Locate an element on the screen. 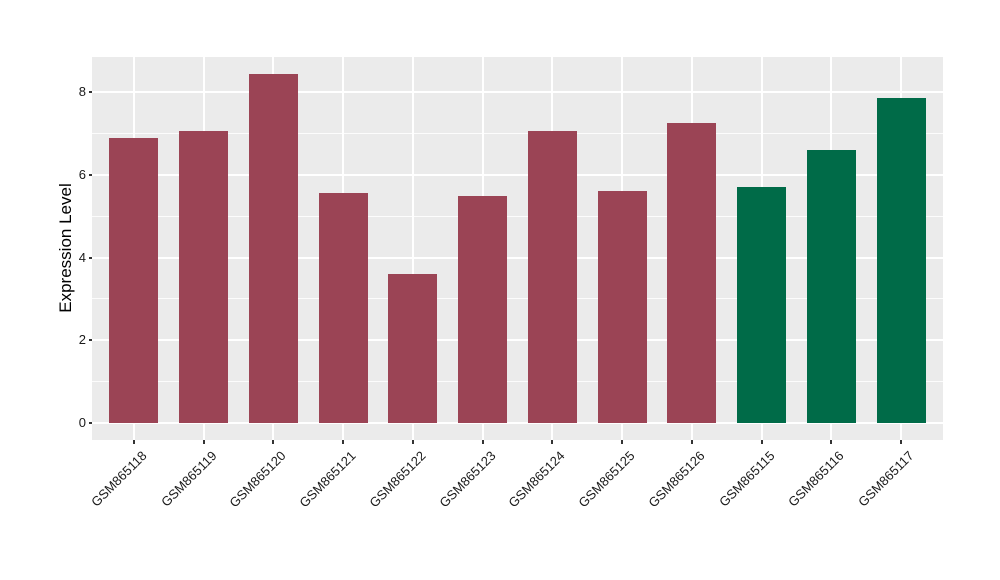 The image size is (1000, 580). y-axis-title: Expression Level is located at coordinates (65, 248).